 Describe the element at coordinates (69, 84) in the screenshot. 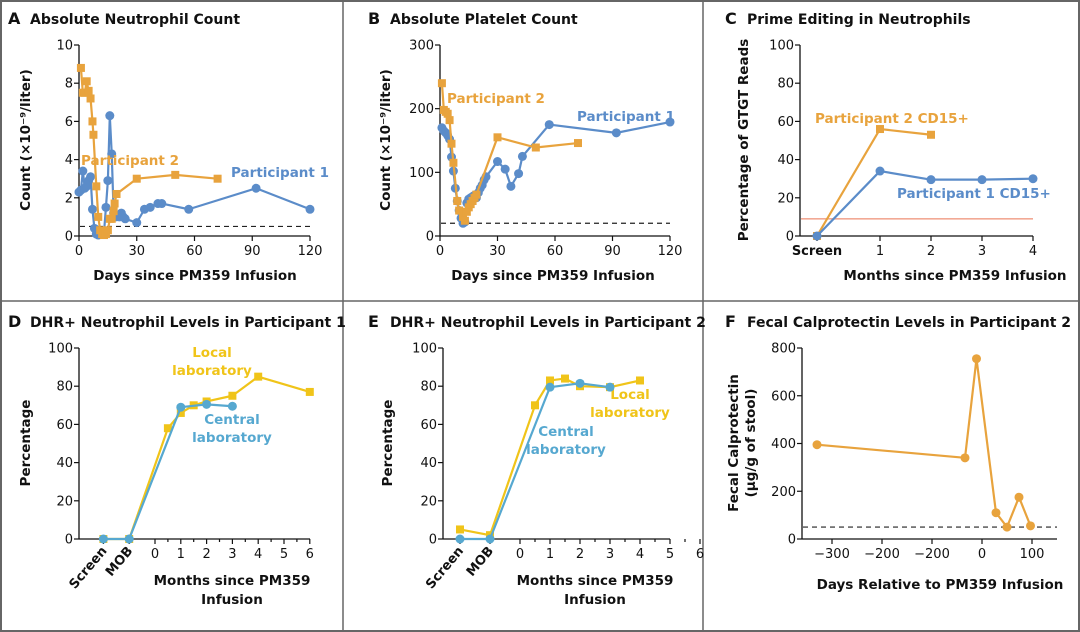

I see `y-tick-label: 8` at that location.